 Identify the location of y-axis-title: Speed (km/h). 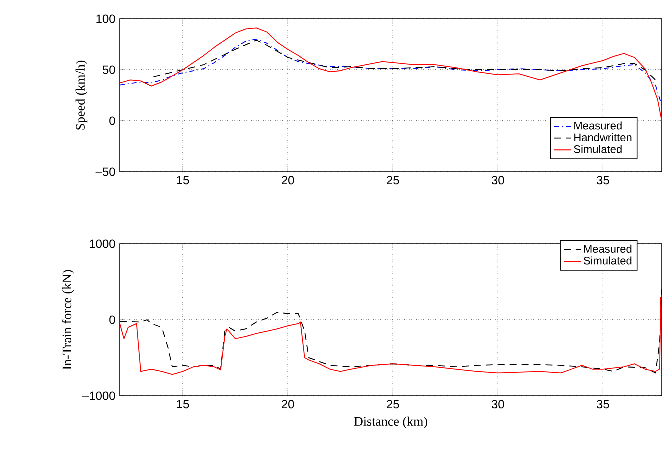
(82, 95).